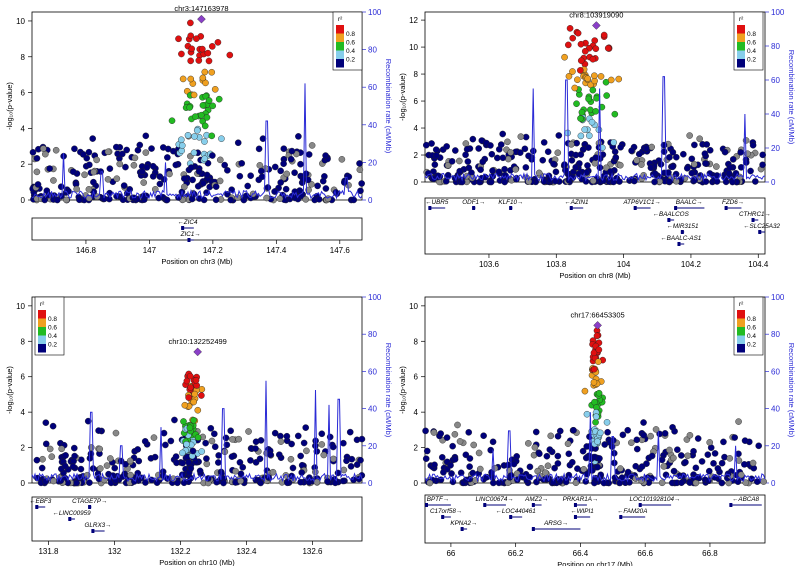  What do you see at coordinates (416, 128) in the screenshot?
I see `y-tick-label: 4` at bounding box center [416, 128].